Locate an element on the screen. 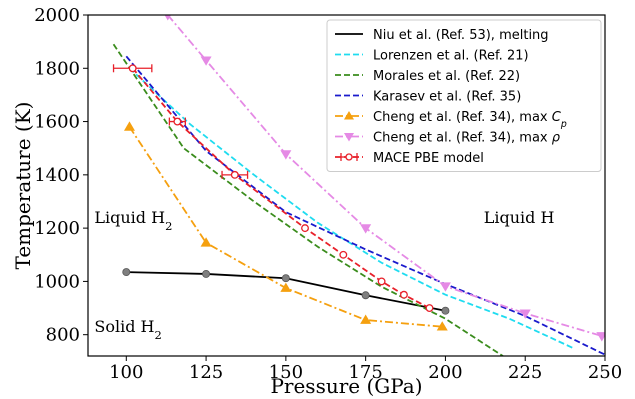 Image resolution: width=635 pixels, height=399 pixels. legend-entry: Cheng et al. (Ref. 34), max ρ is located at coordinates (448, 138).